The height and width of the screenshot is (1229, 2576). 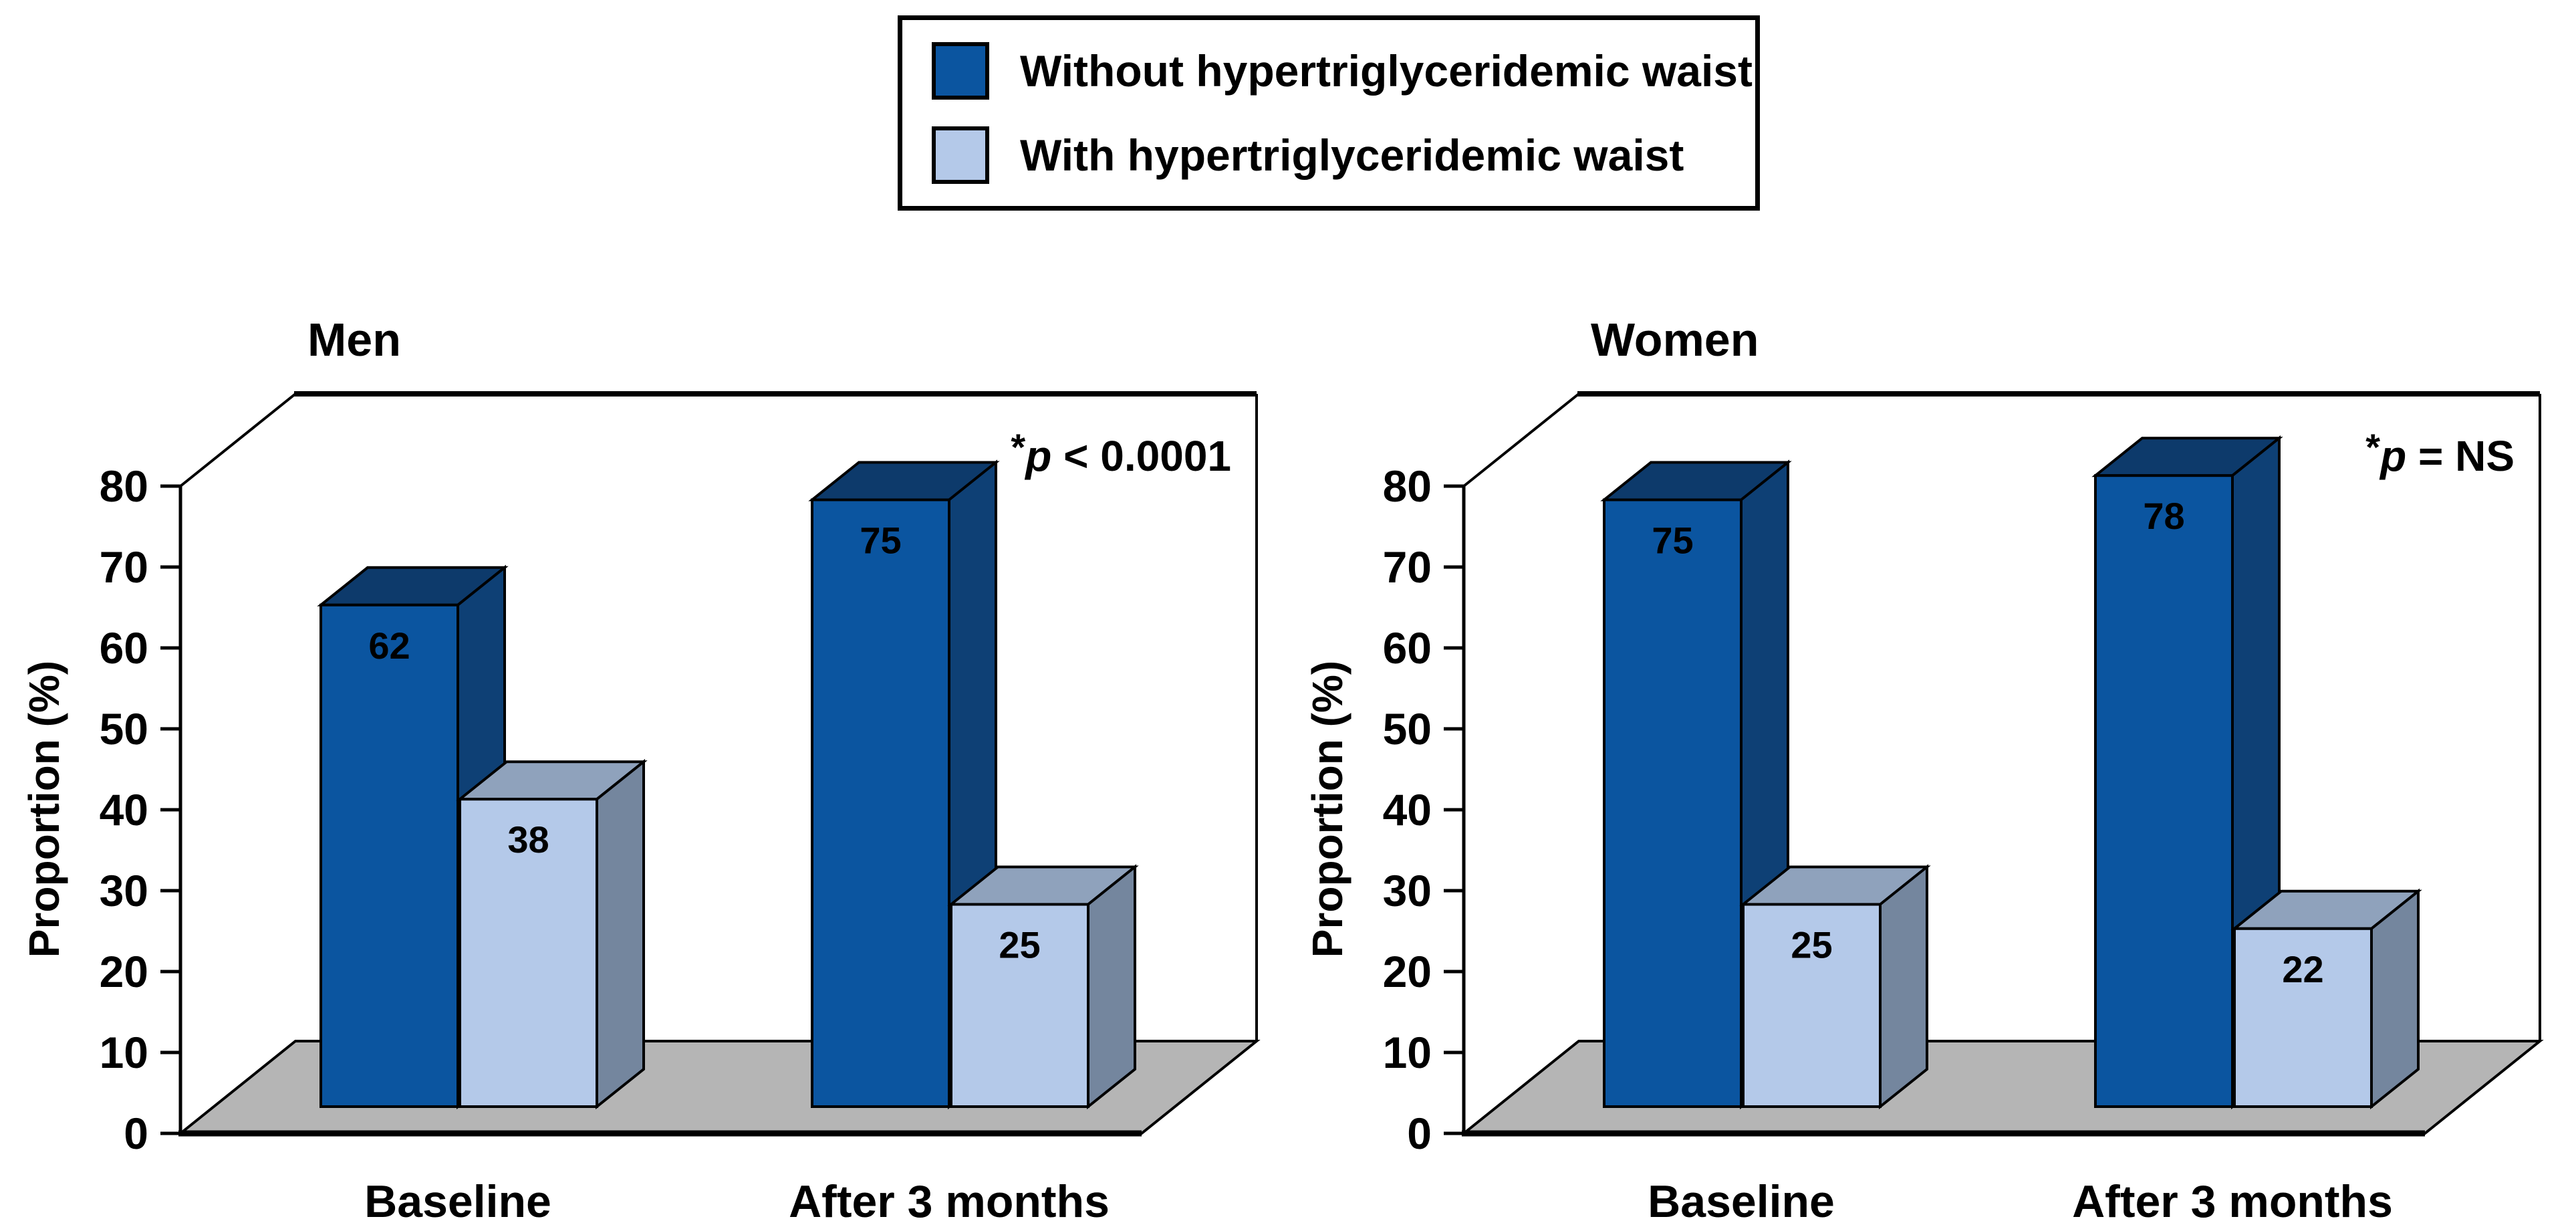 I want to click on panel-title: Women, so click(x=1675, y=340).